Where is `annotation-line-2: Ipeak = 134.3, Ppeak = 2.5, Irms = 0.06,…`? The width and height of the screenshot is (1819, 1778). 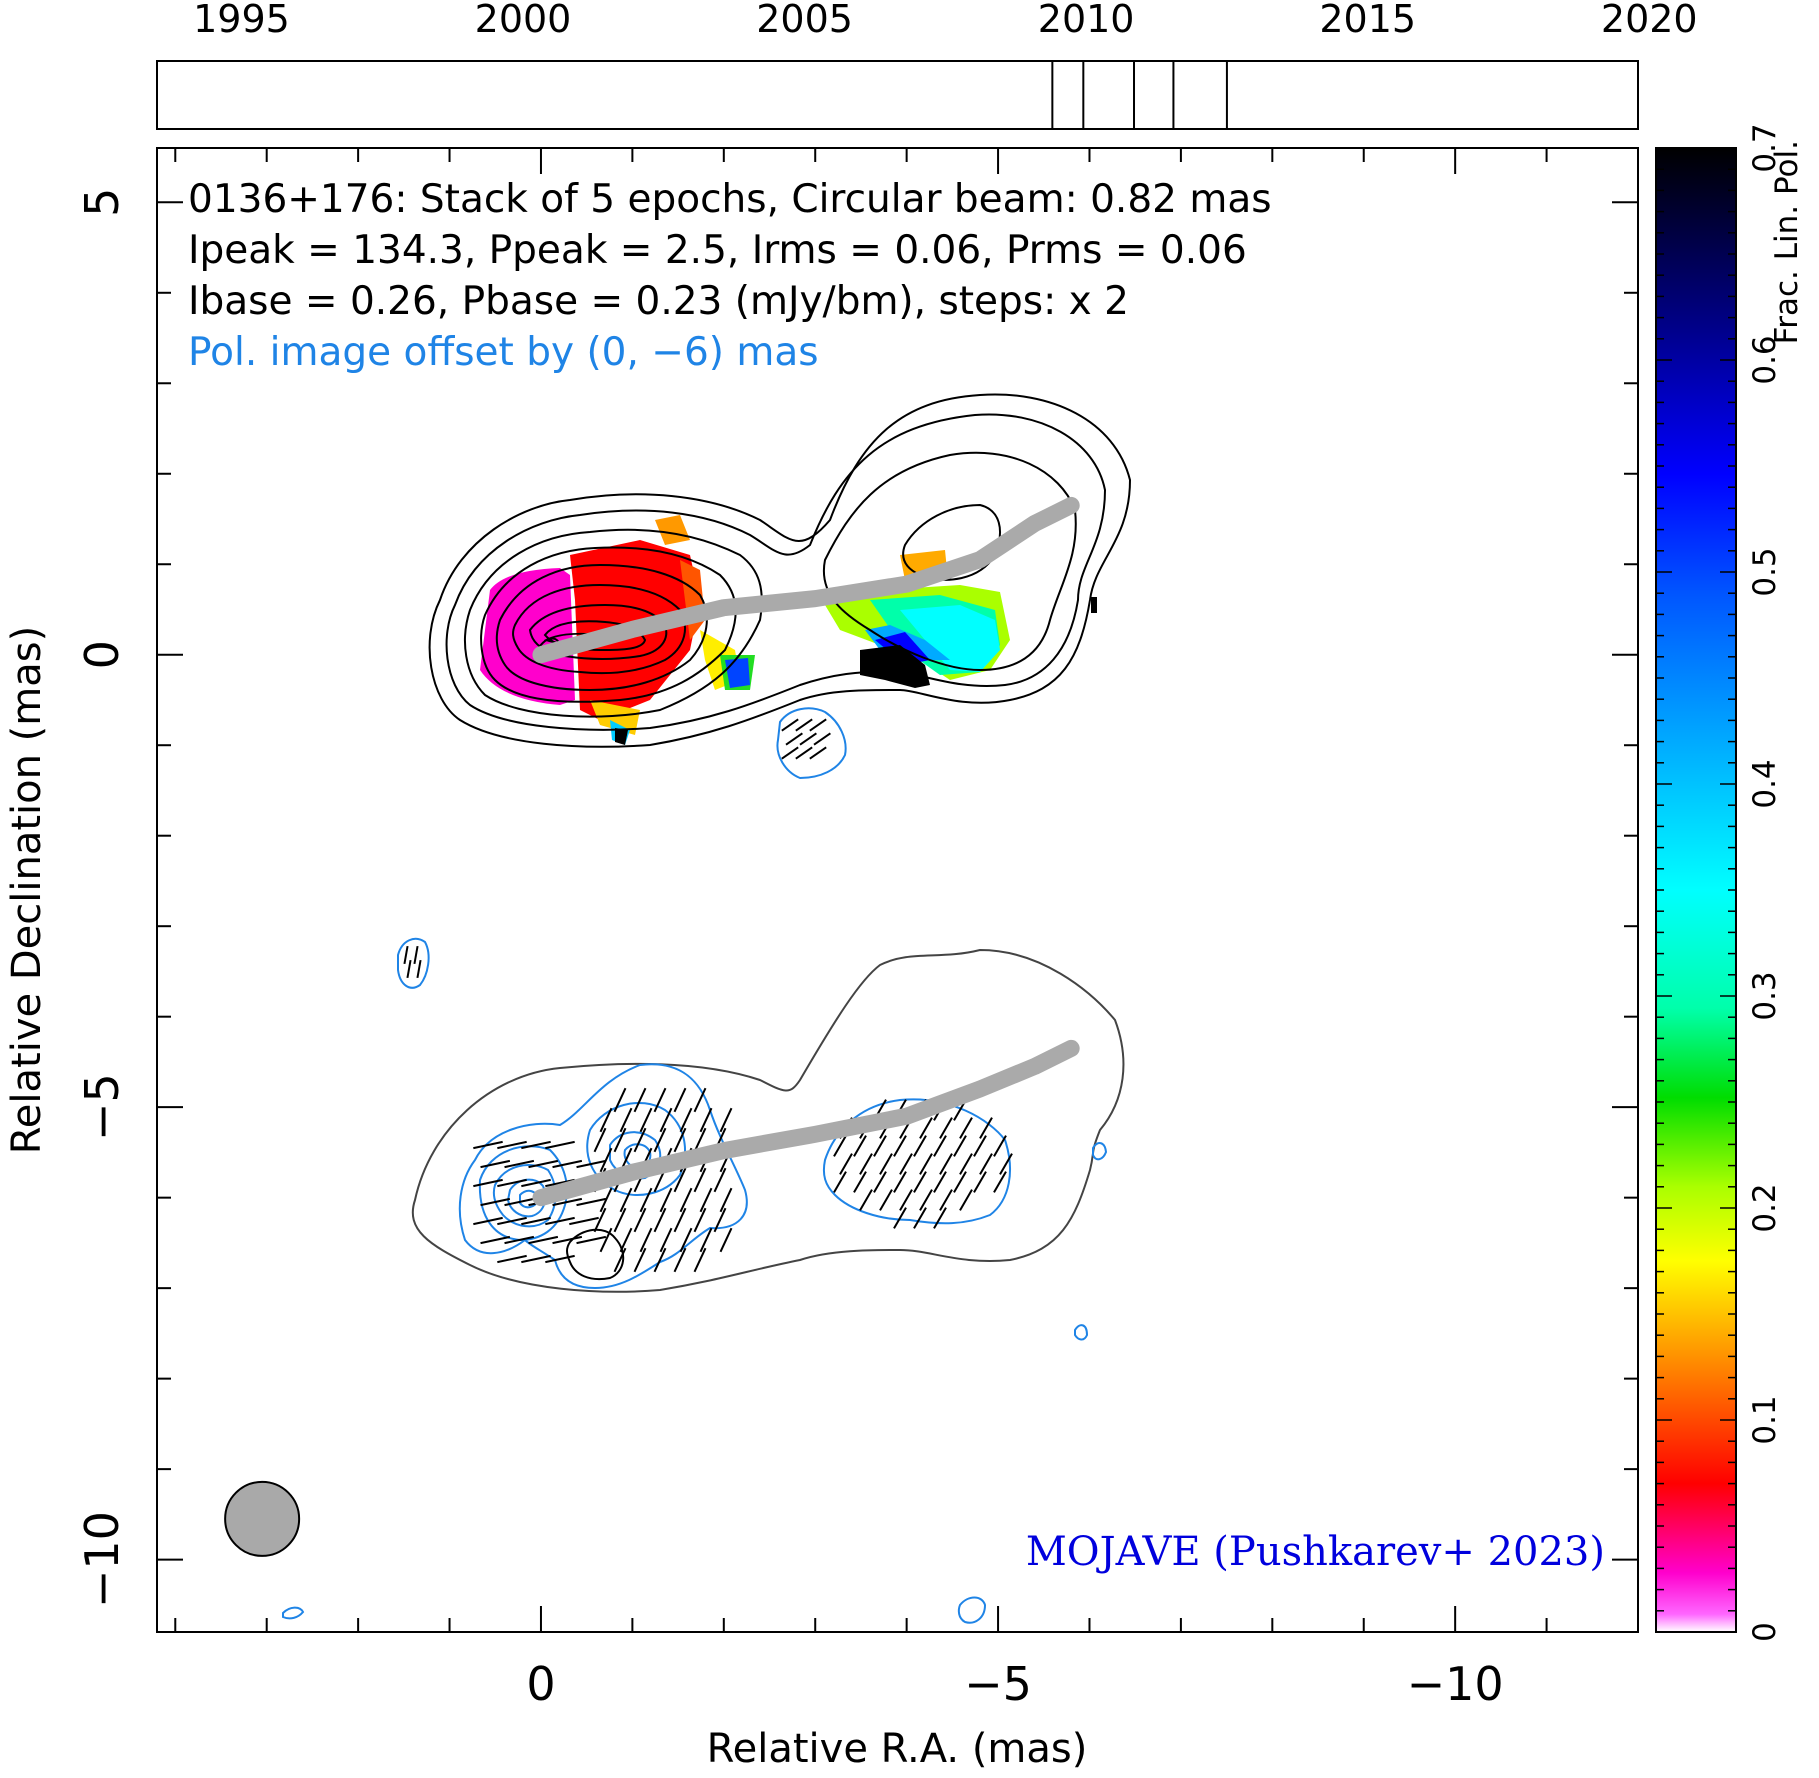
annotation-line-2: Ipeak = 134.3, Ppeak = 2.5, Irms = 0.06,… is located at coordinates (717, 250).